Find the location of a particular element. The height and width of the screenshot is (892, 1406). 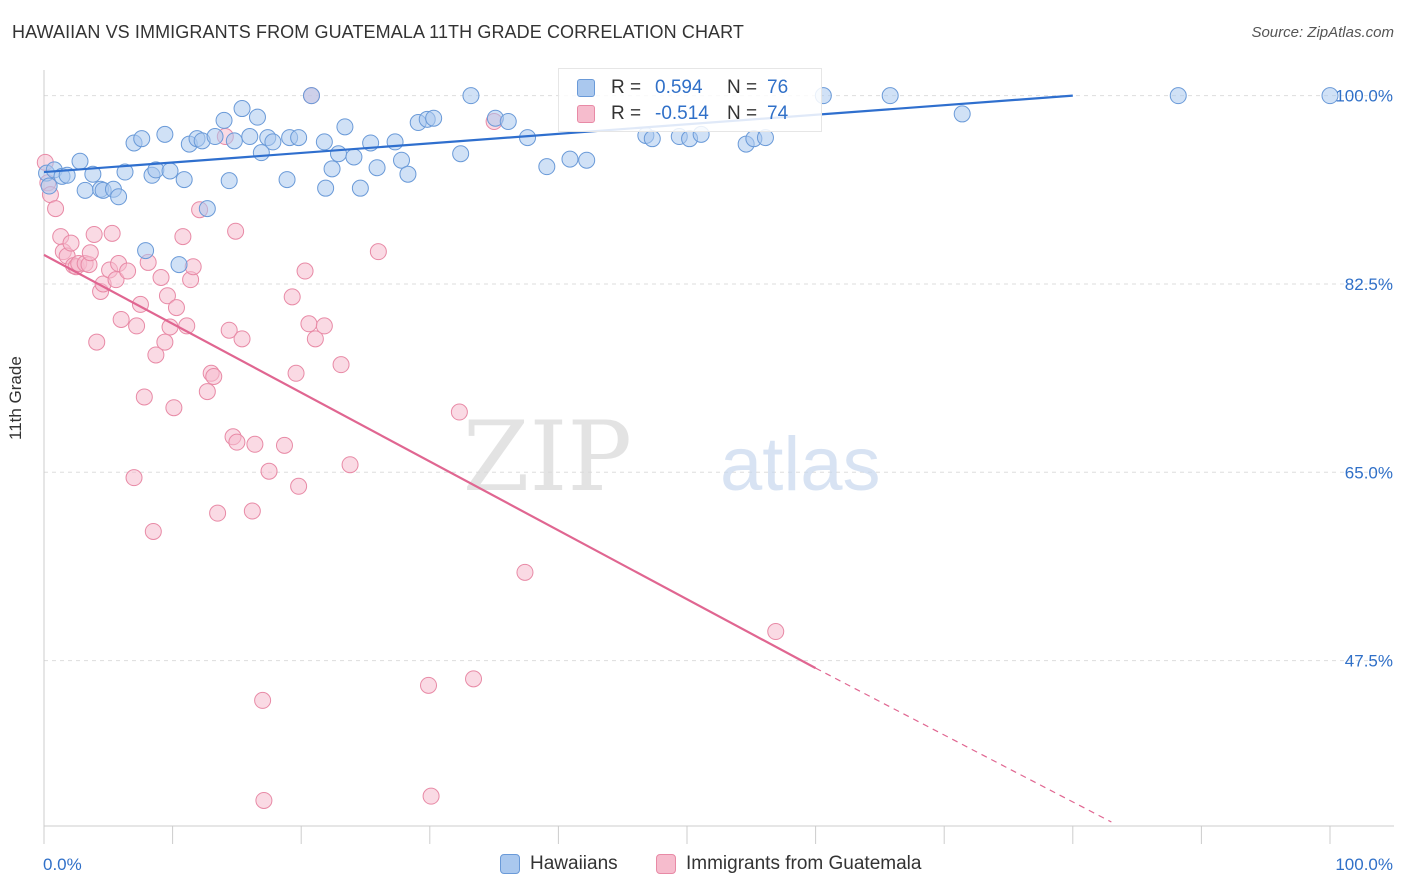

series-legend-label-guatemala: Immigrants from Guatemala is located at coordinates (804, 863).